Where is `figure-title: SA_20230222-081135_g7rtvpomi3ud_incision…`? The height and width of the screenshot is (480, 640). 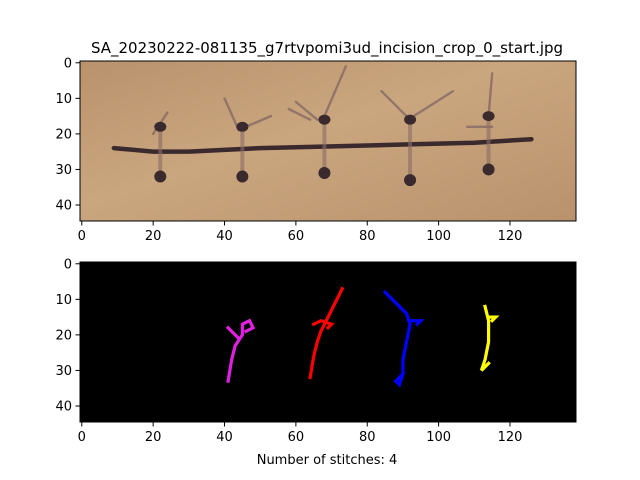
figure-title: SA_20230222-081135_g7rtvpomi3ud_incision… is located at coordinates (327, 48).